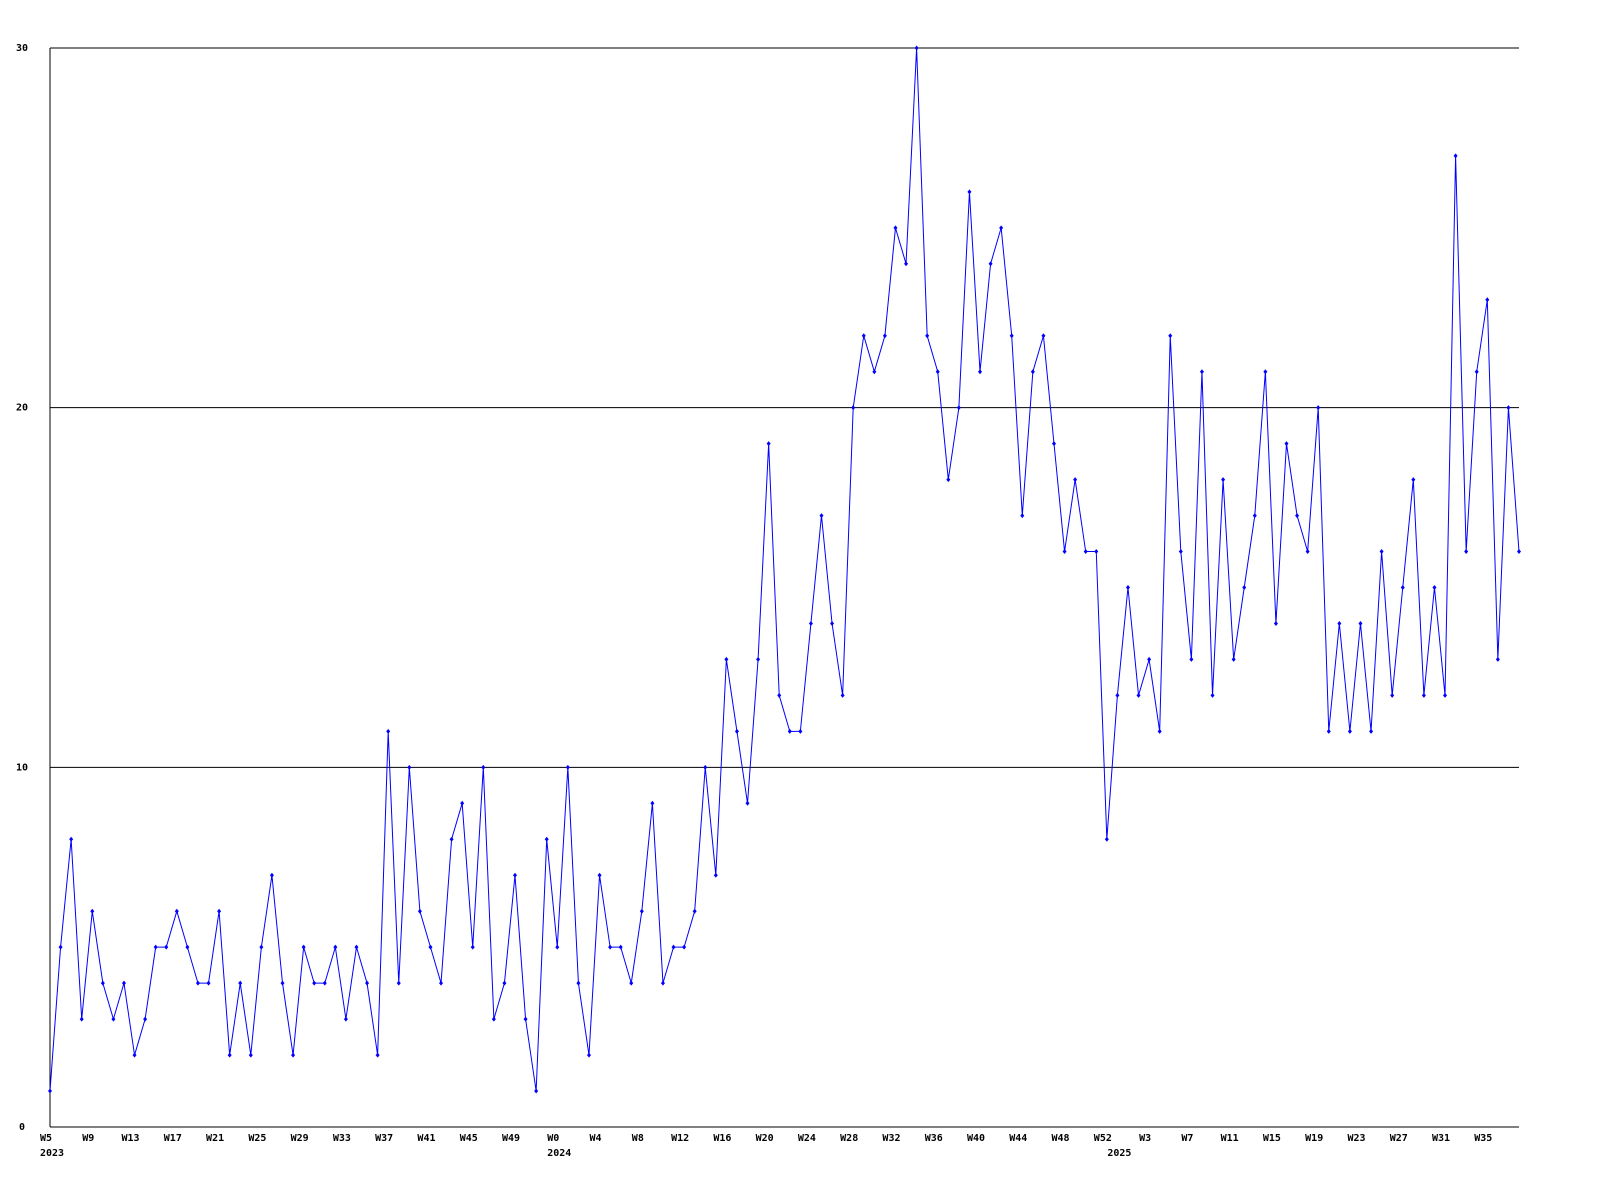  Describe the element at coordinates (1272, 1138) in the screenshot. I see `x-tick-label: W15` at that location.